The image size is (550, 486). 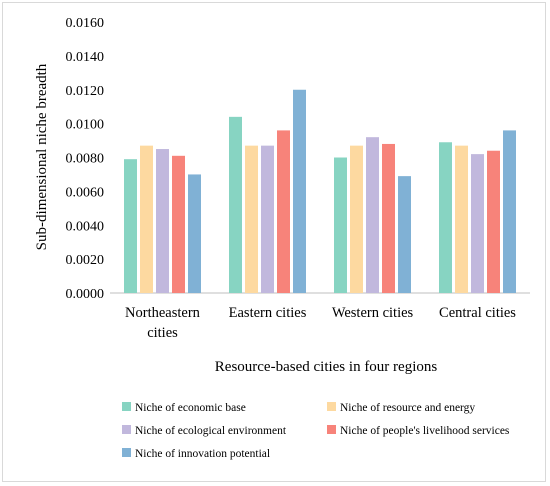 I want to click on legend-label: Niche of people's livelihood services, so click(x=425, y=431).